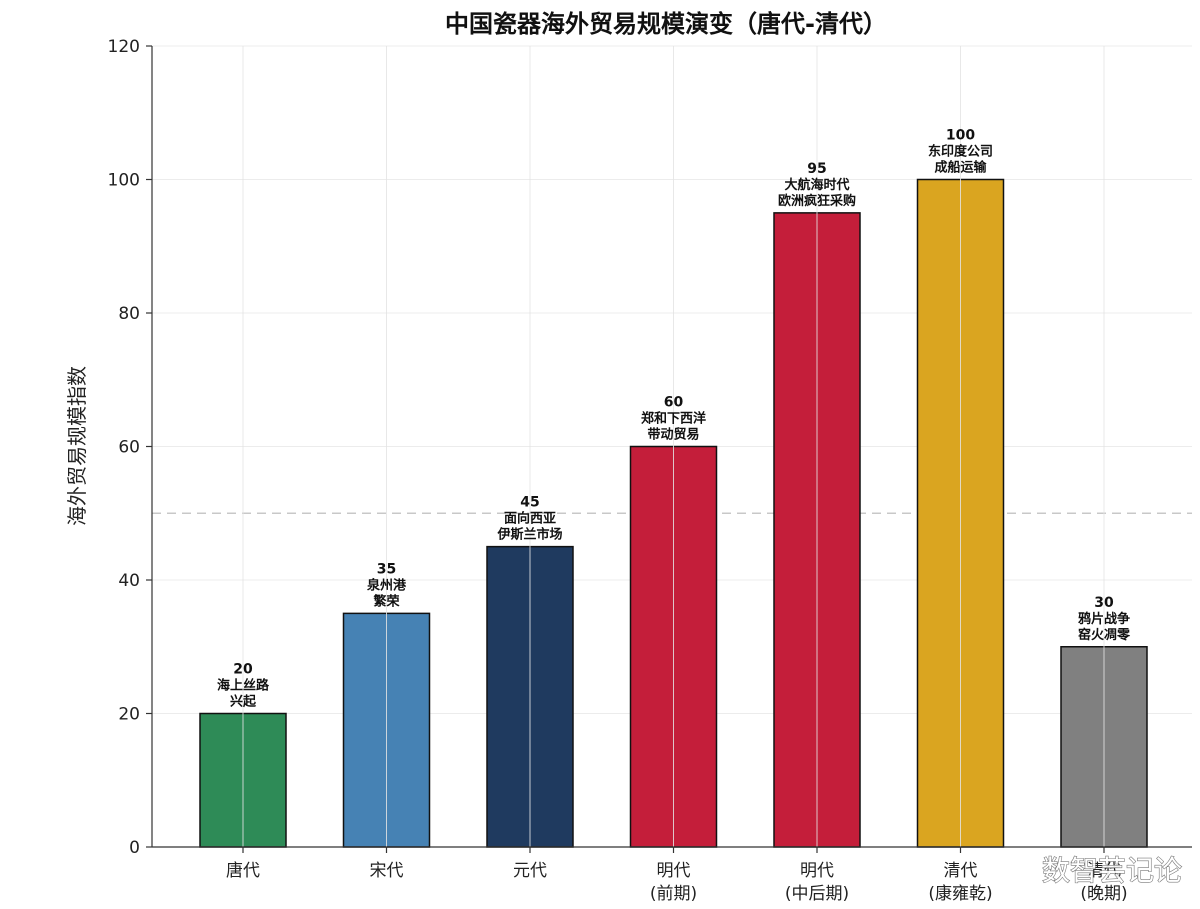 The width and height of the screenshot is (1200, 909). What do you see at coordinates (529, 535) in the screenshot?
I see `bar-annotation: 伊斯兰市场` at bounding box center [529, 535].